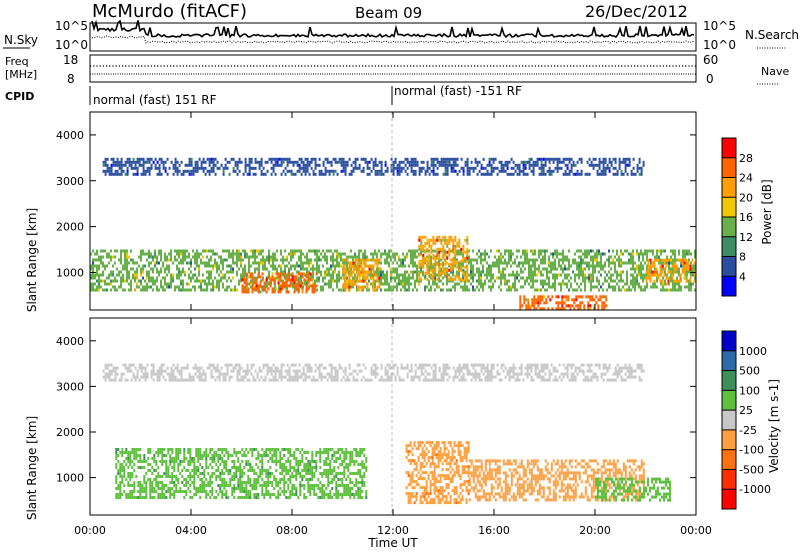  I want to click on power-colorbar-segment, so click(729, 207).